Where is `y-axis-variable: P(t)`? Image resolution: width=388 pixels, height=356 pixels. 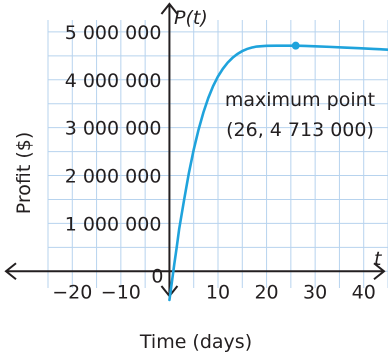
y-axis-variable: P(t) is located at coordinates (191, 18).